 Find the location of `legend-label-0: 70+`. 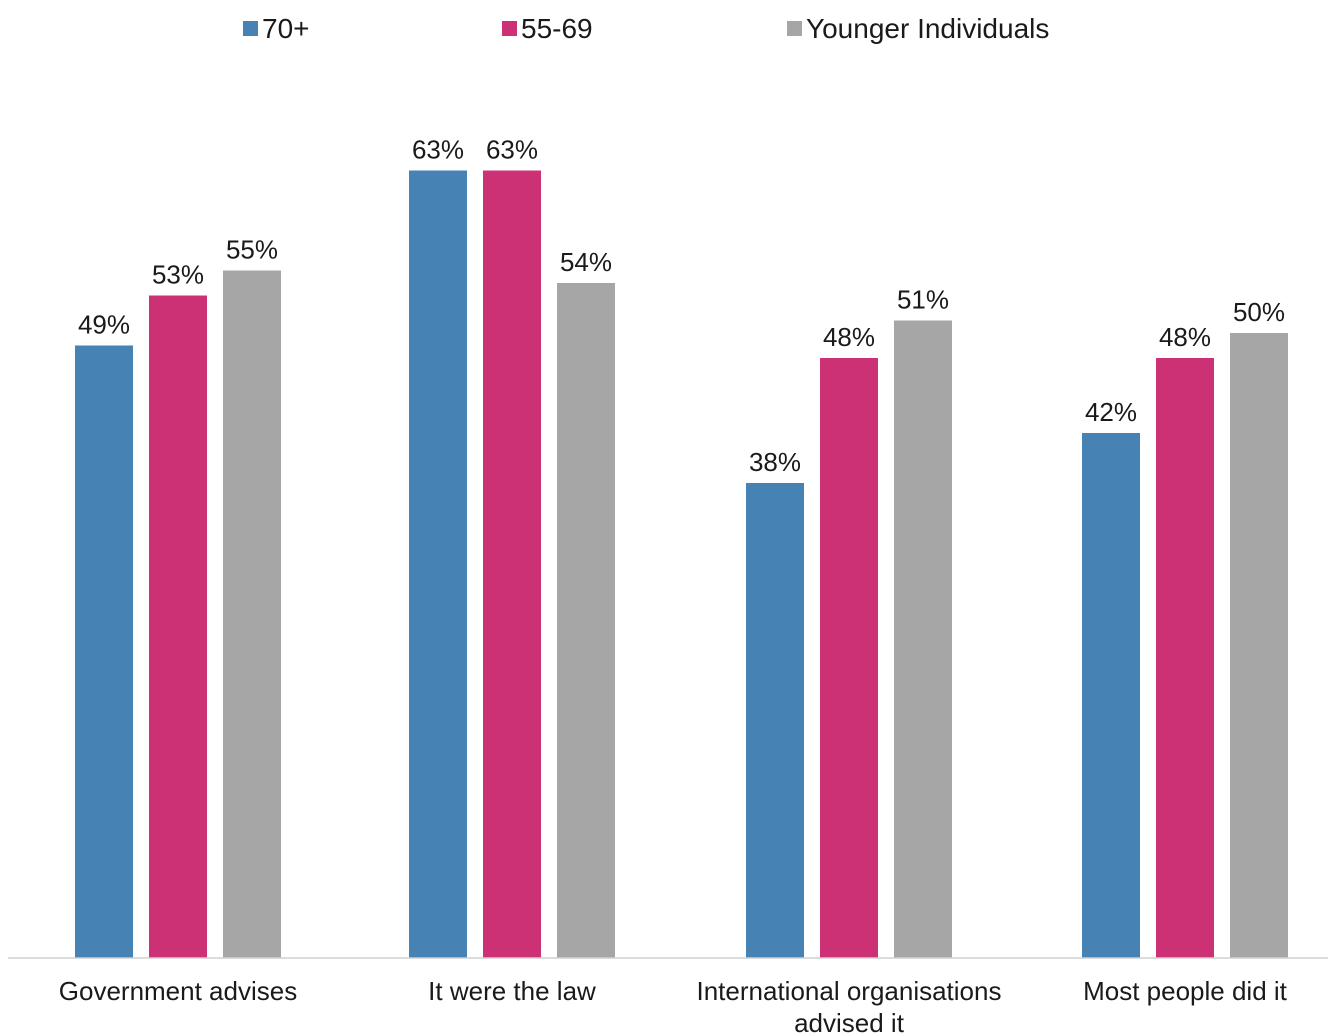

legend-label-0: 70+ is located at coordinates (286, 28).